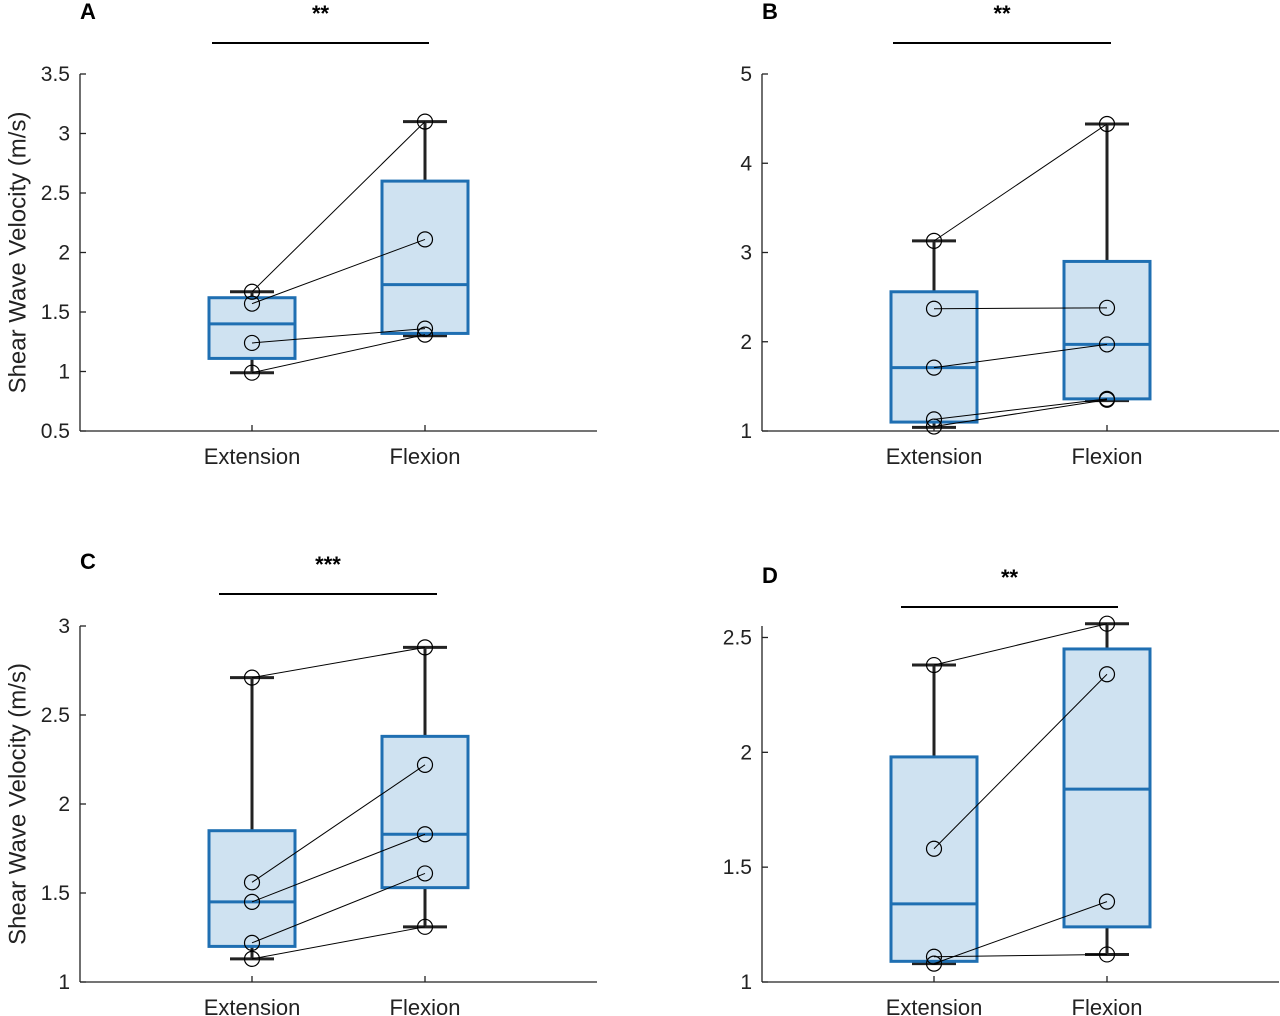  I want to click on y-tick-label: 5, so click(746, 74).